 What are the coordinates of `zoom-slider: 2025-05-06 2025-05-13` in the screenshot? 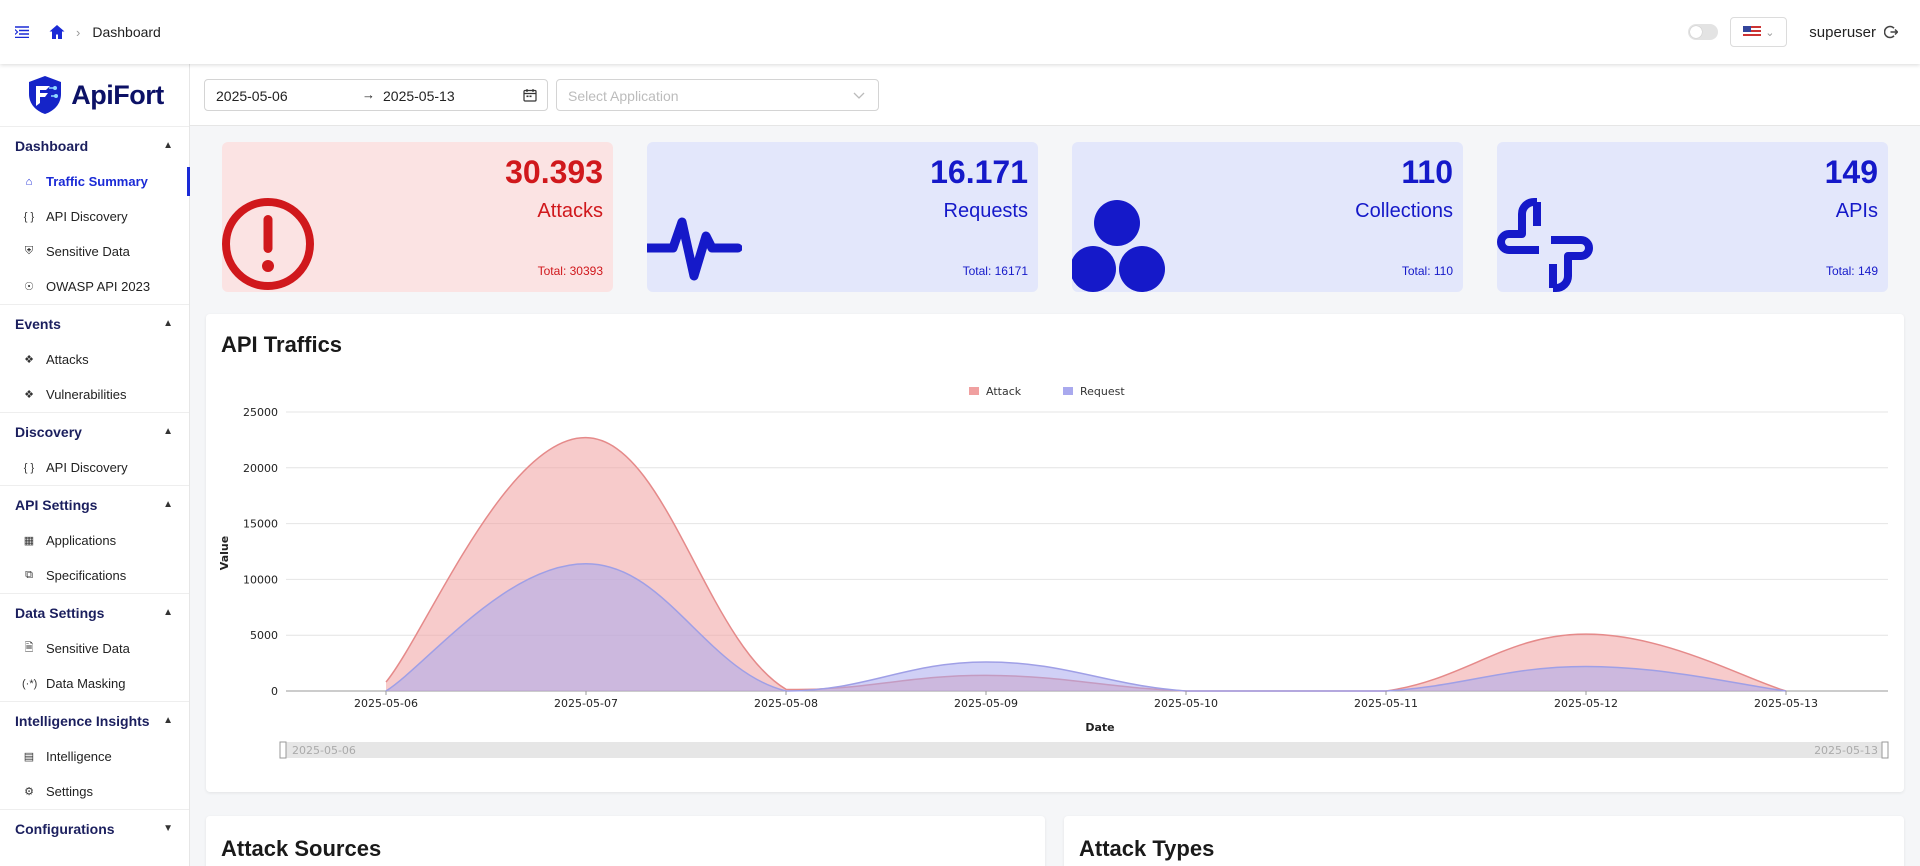 It's located at (1084, 750).